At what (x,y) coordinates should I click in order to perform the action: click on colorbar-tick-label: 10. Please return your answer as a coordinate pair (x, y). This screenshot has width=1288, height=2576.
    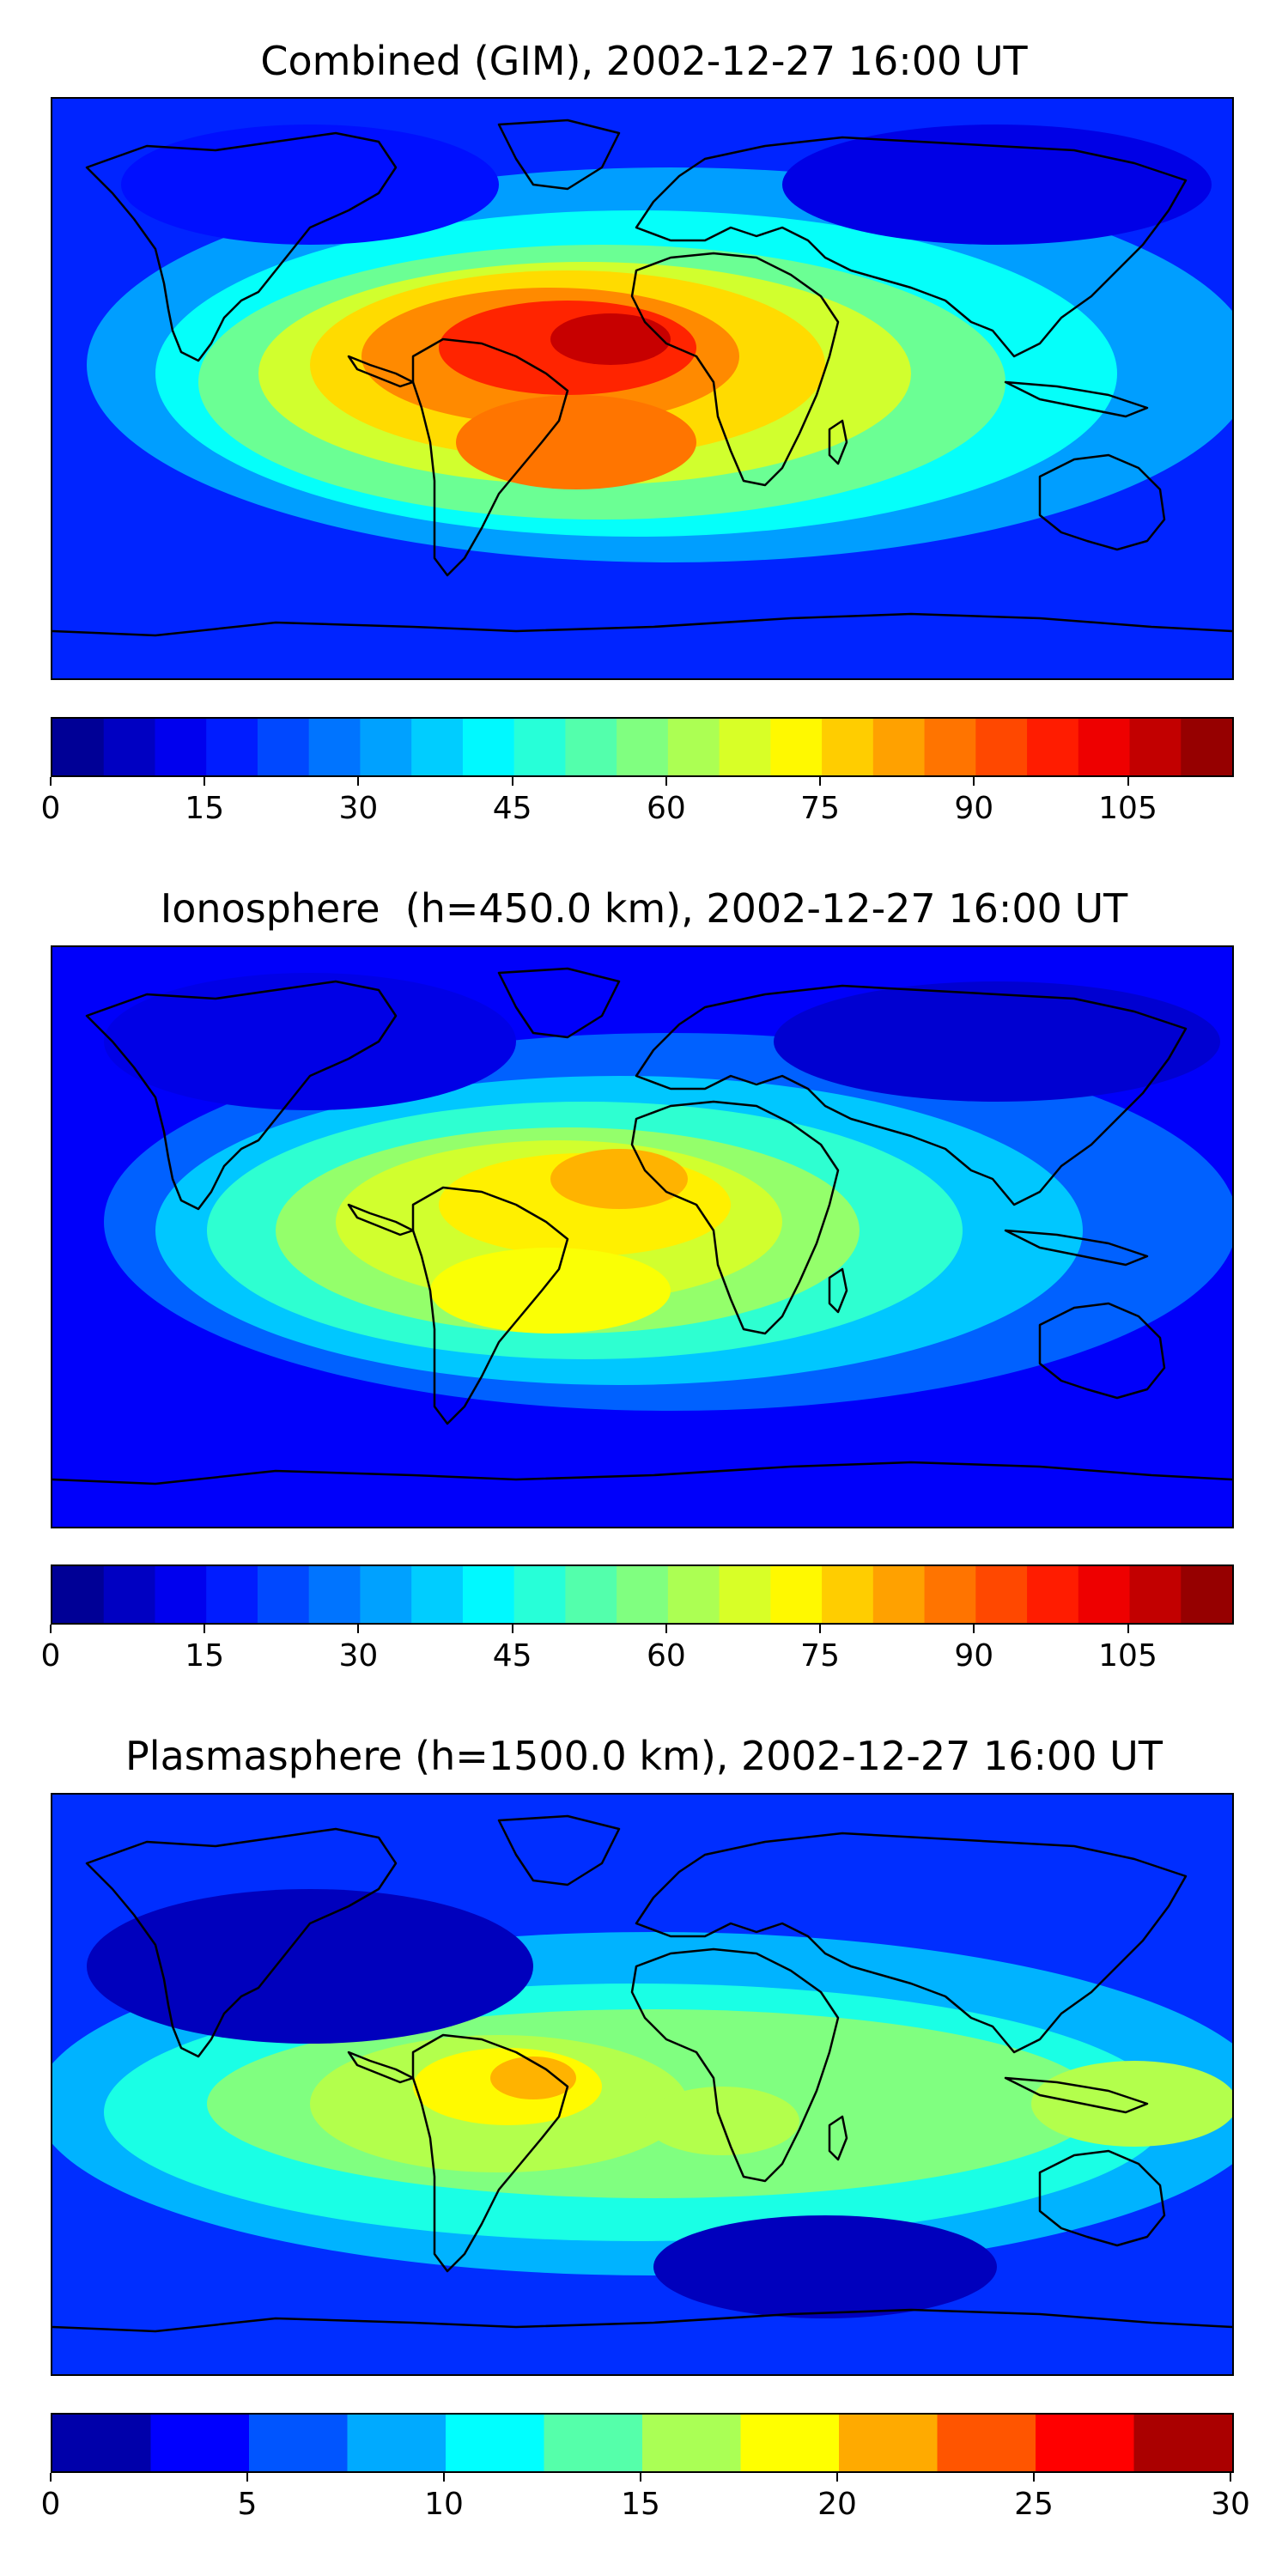
    Looking at the image, I should click on (444, 2504).